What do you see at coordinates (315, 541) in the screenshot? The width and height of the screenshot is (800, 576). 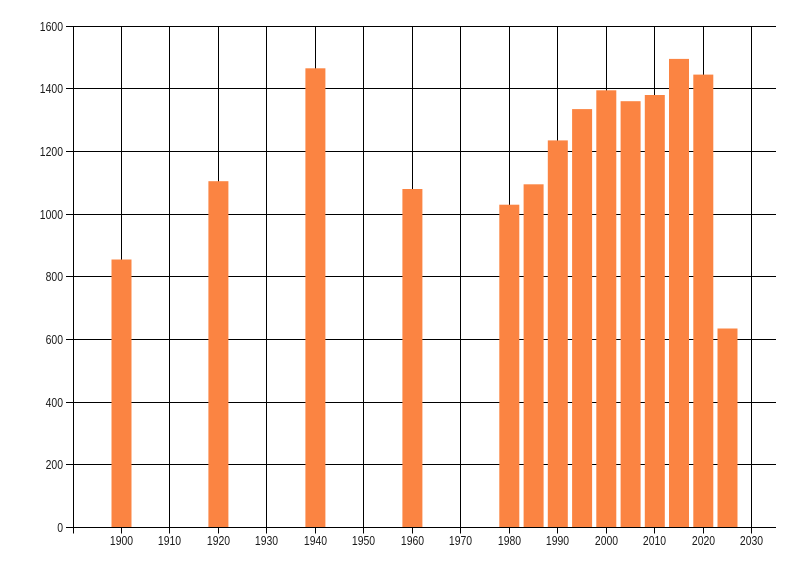 I see `x-tick-label: 1940` at bounding box center [315, 541].